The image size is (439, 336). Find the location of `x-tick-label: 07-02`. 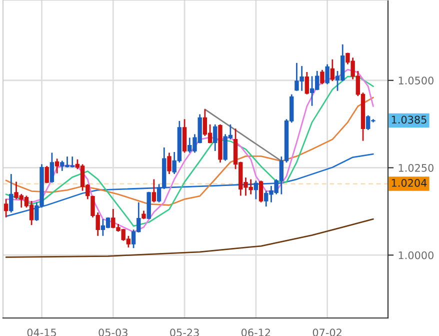

x-tick-label: 07-02 is located at coordinates (327, 332).